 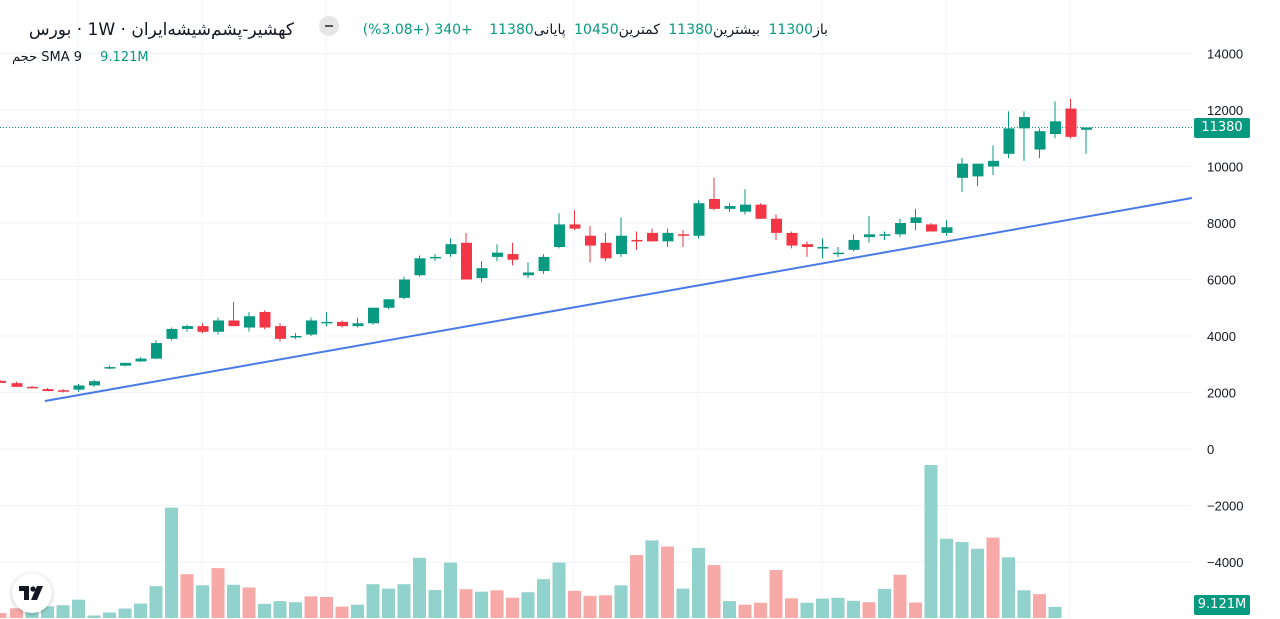 I want to click on tradingview-logo-icon, so click(x=32, y=593).